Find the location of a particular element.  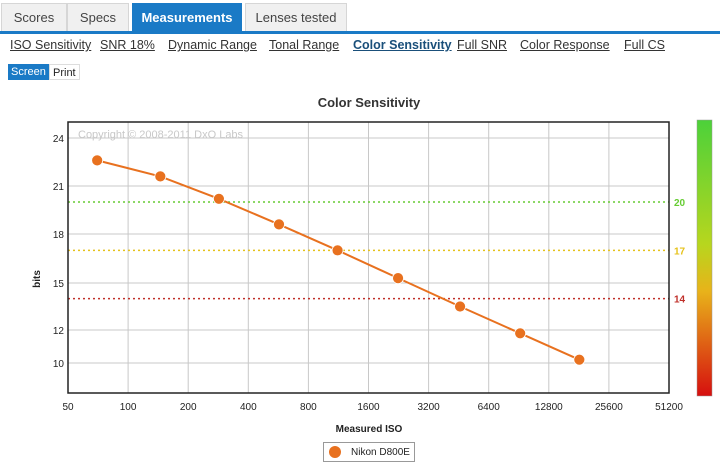

reference-line-label: 20 is located at coordinates (680, 203).